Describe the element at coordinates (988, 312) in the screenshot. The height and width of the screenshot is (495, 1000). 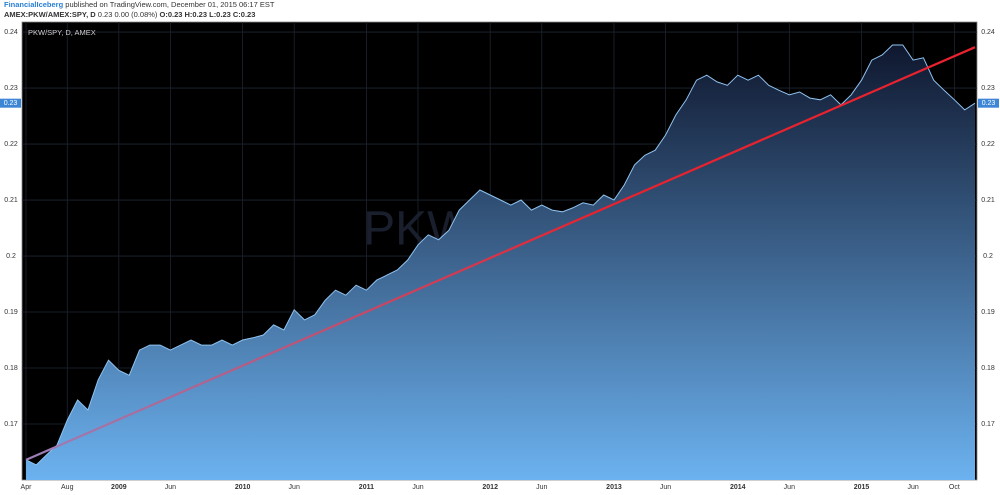
I see `y-tick-label-right: 0.19` at that location.